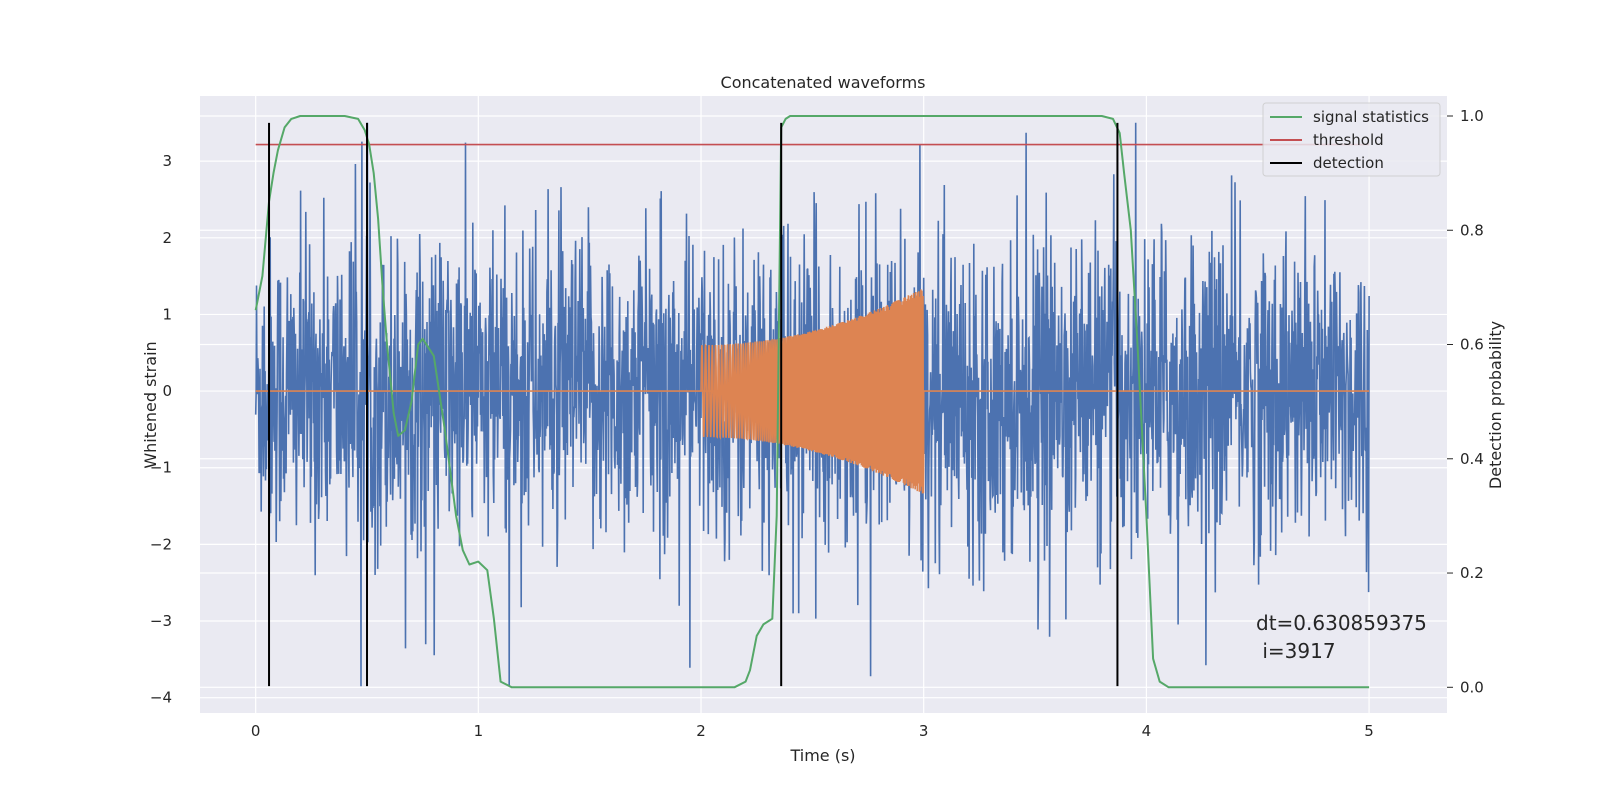  I want to click on y2-tick-label-1: 0.2, so click(1472, 573).